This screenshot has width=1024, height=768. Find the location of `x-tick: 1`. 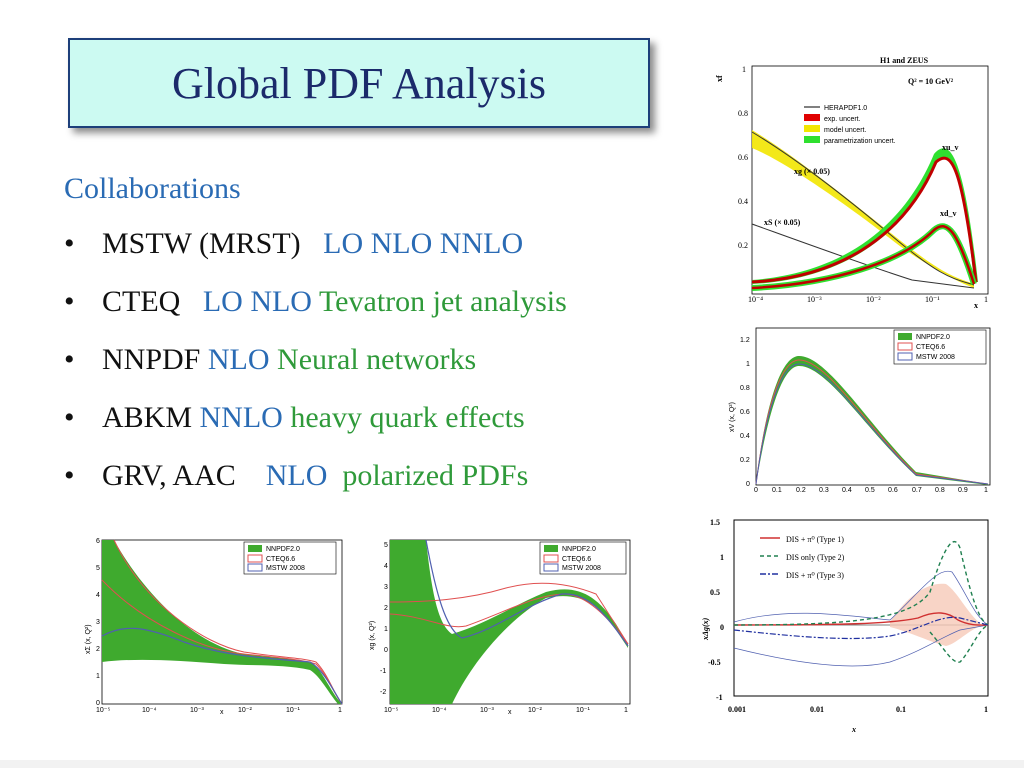

x-tick: 1 is located at coordinates (986, 709).